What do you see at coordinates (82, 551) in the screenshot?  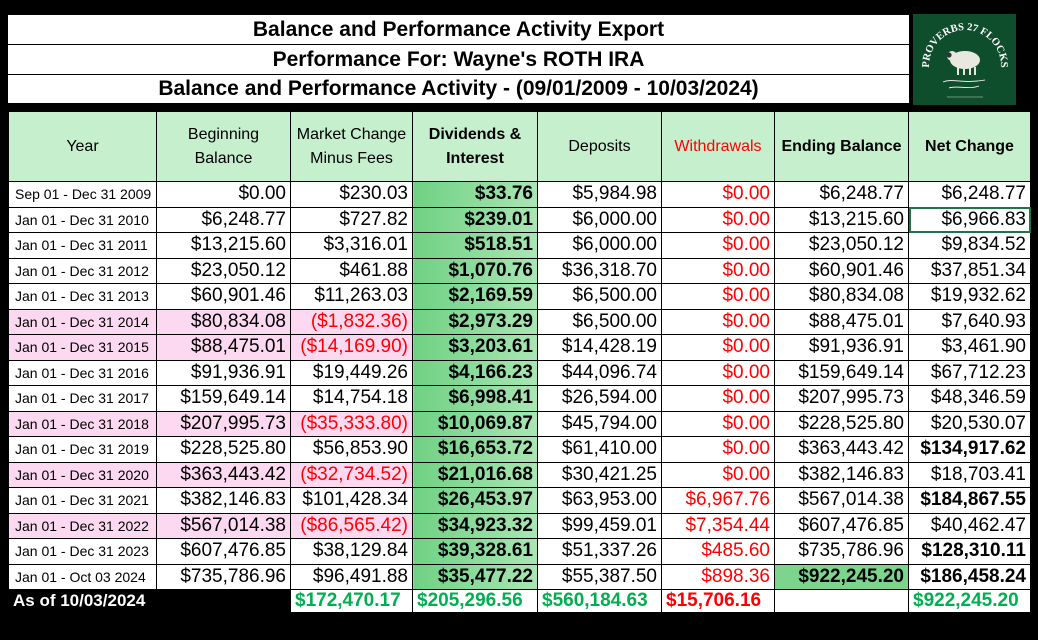 I see `cell-year: Jan 01 - Dec 31 2023` at bounding box center [82, 551].